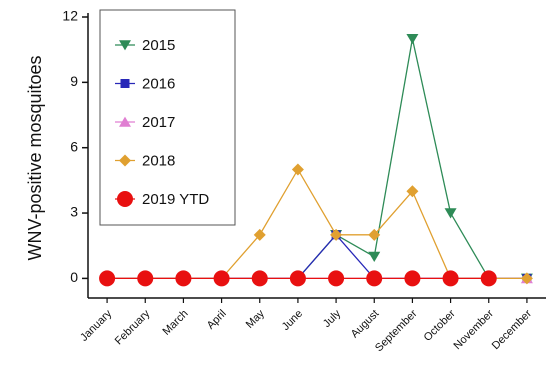 The image size is (556, 370). Describe the element at coordinates (365, 324) in the screenshot. I see `x-tick-label: August` at that location.